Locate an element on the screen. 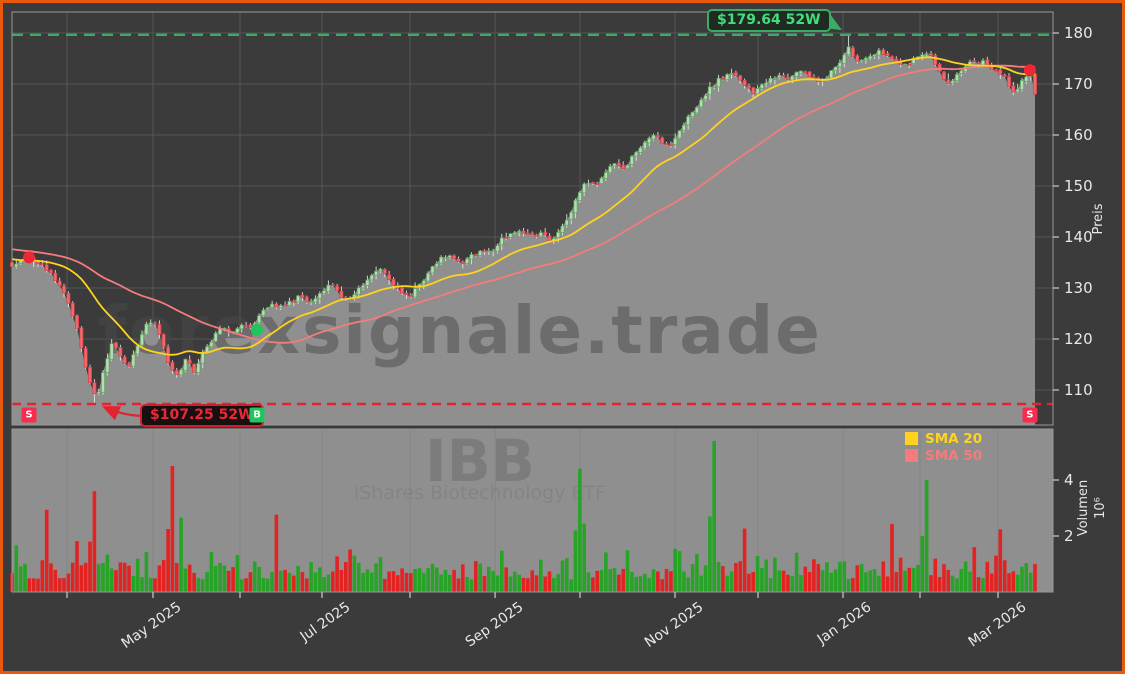 The width and height of the screenshot is (1125, 674). x-tick-label: Jul 2025 is located at coordinates (325, 622).